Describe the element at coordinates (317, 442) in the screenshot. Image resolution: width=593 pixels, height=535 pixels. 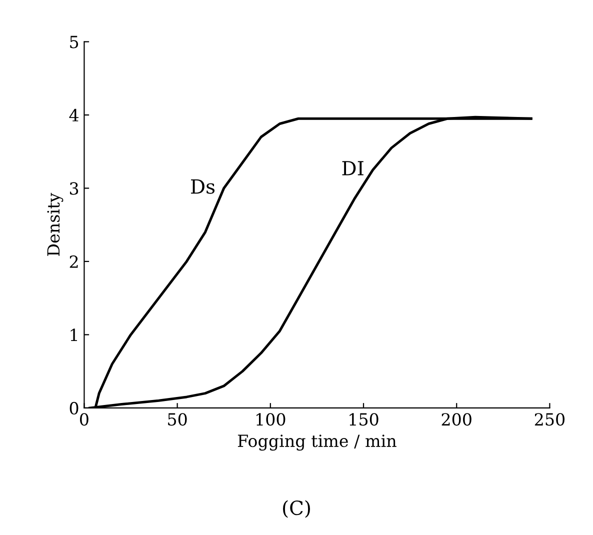
I see `x-axis-title: Fogging time / min` at that location.